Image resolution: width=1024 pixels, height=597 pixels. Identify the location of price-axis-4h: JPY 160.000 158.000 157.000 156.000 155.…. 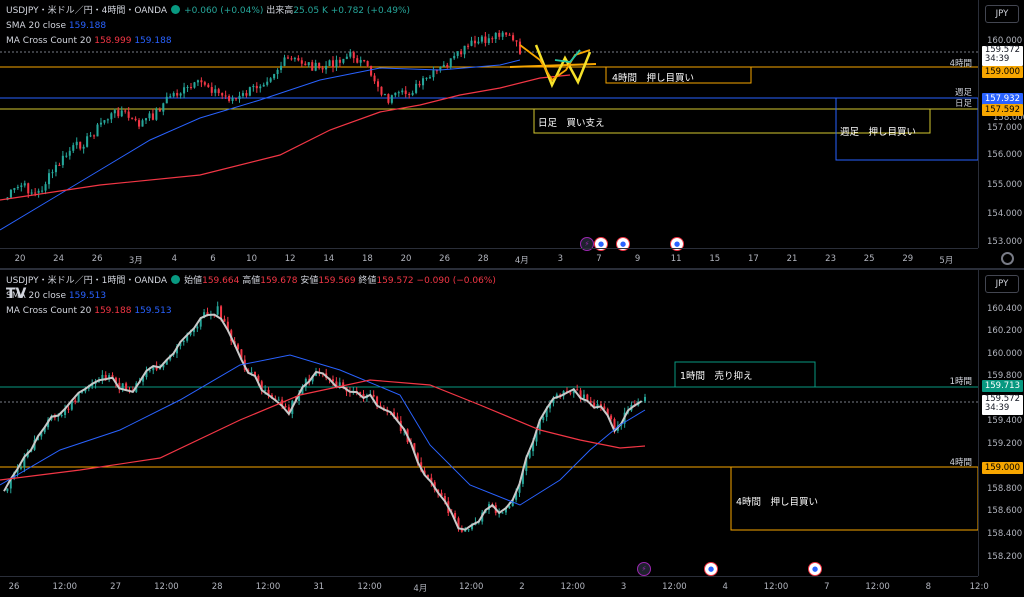
(1001, 124).